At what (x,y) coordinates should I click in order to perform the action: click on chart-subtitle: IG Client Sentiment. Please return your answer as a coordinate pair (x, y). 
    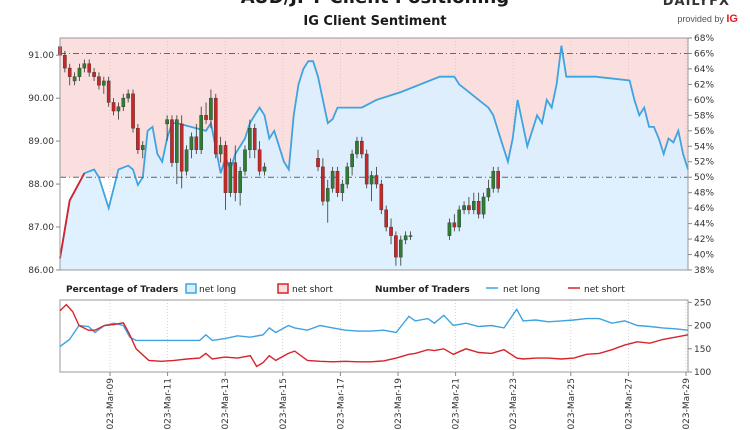
    Looking at the image, I should click on (375, 21).